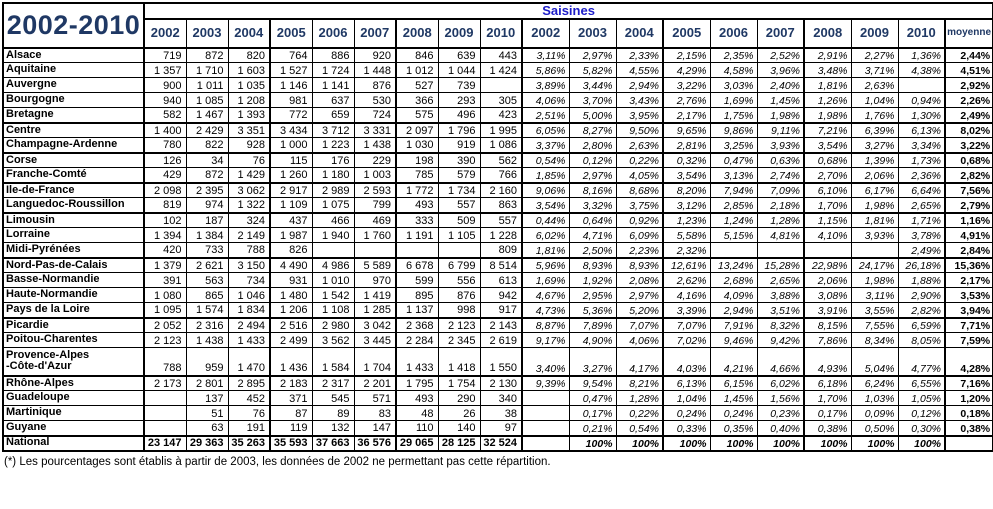 The width and height of the screenshot is (993, 509). Describe the element at coordinates (733, 115) in the screenshot. I see `pct-cell: 1,75%` at that location.